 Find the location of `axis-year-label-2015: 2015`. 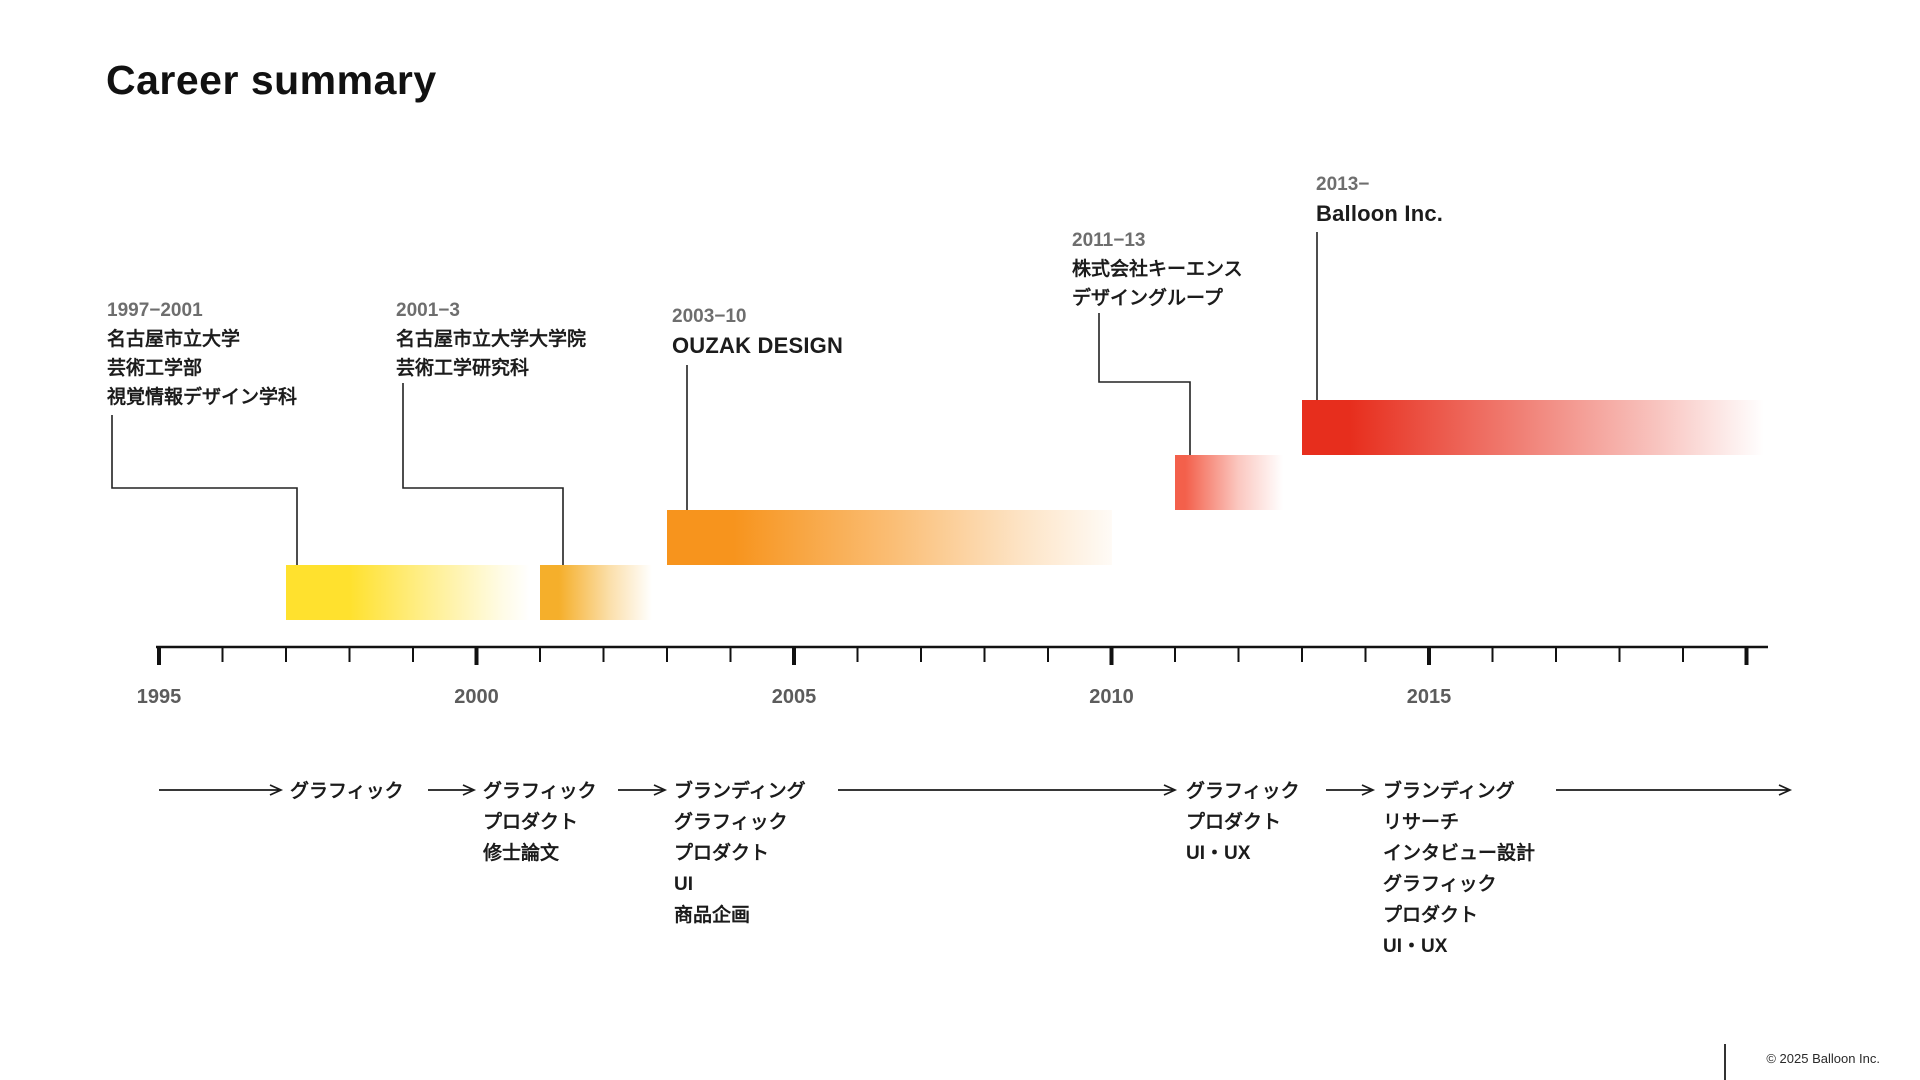

axis-year-label-2015: 2015 is located at coordinates (1429, 697).